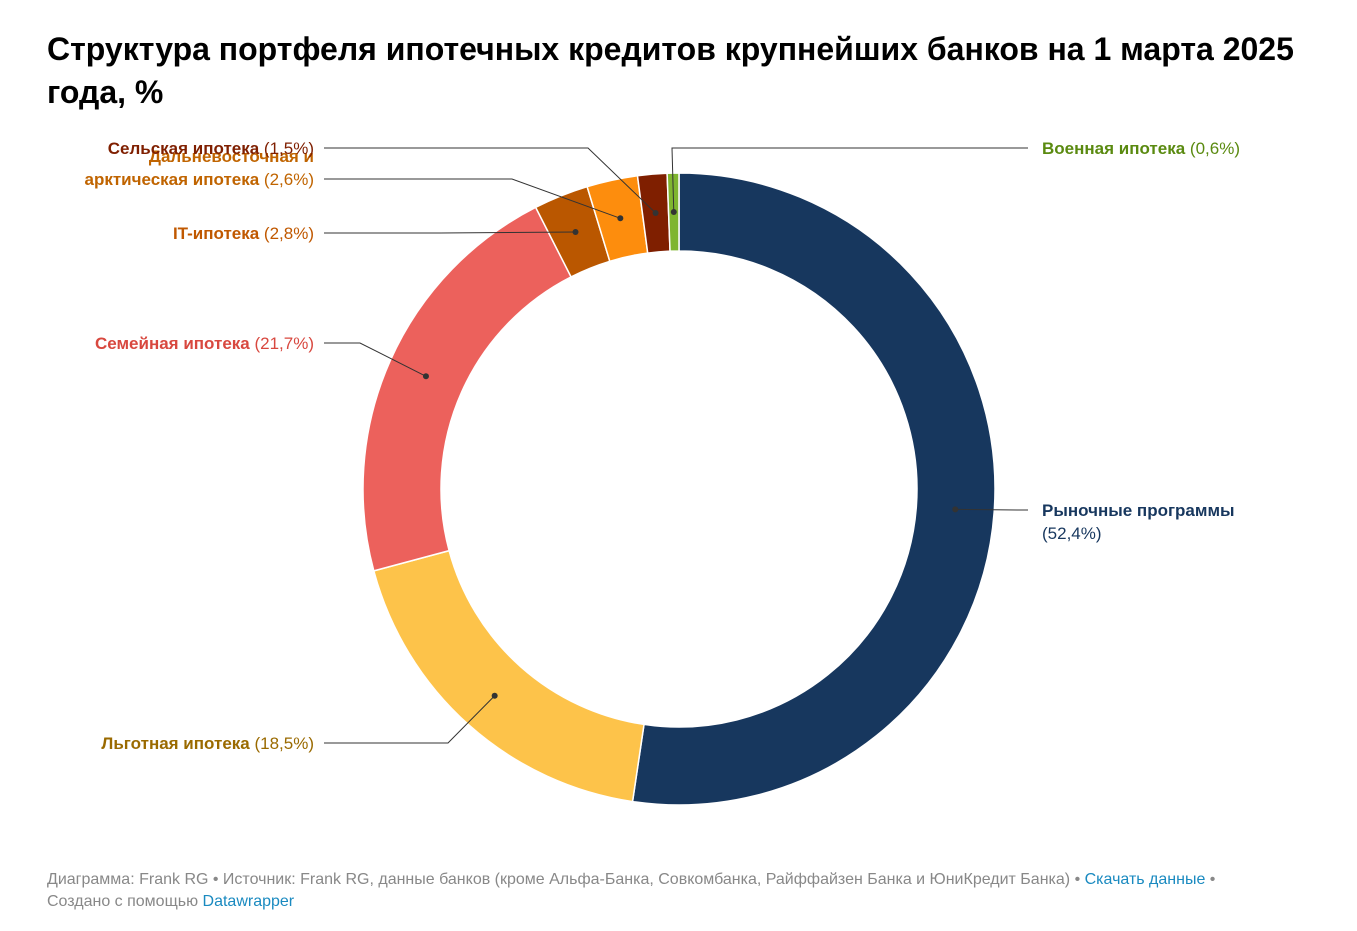  What do you see at coordinates (620, 218) in the screenshot?
I see `leader-dot-дальневосточная-и-арктическая-ипотека` at bounding box center [620, 218].